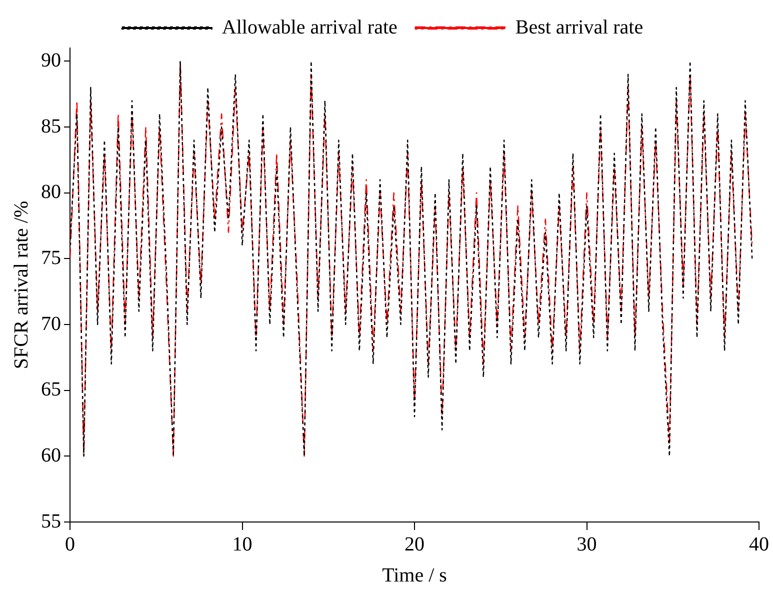  What do you see at coordinates (310, 27) in the screenshot?
I see `legend-label: Allowable arrival rate` at bounding box center [310, 27].